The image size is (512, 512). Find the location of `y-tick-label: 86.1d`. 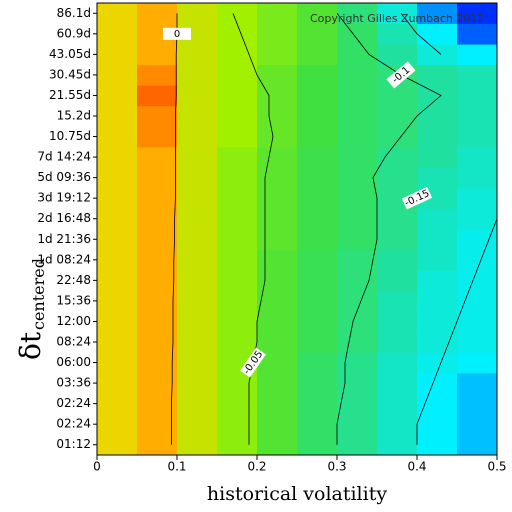

y-tick-label: 86.1d is located at coordinates (74, 13).